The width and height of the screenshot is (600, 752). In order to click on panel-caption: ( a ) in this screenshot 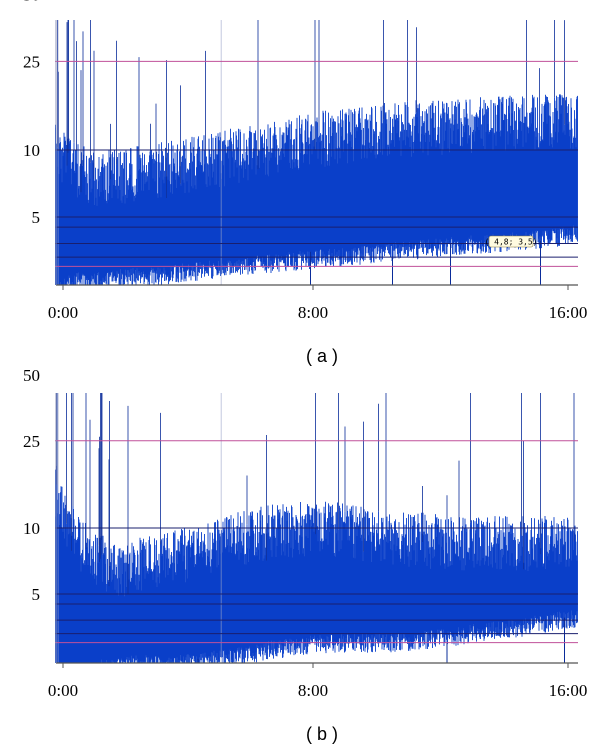, I will do `click(322, 356)`.